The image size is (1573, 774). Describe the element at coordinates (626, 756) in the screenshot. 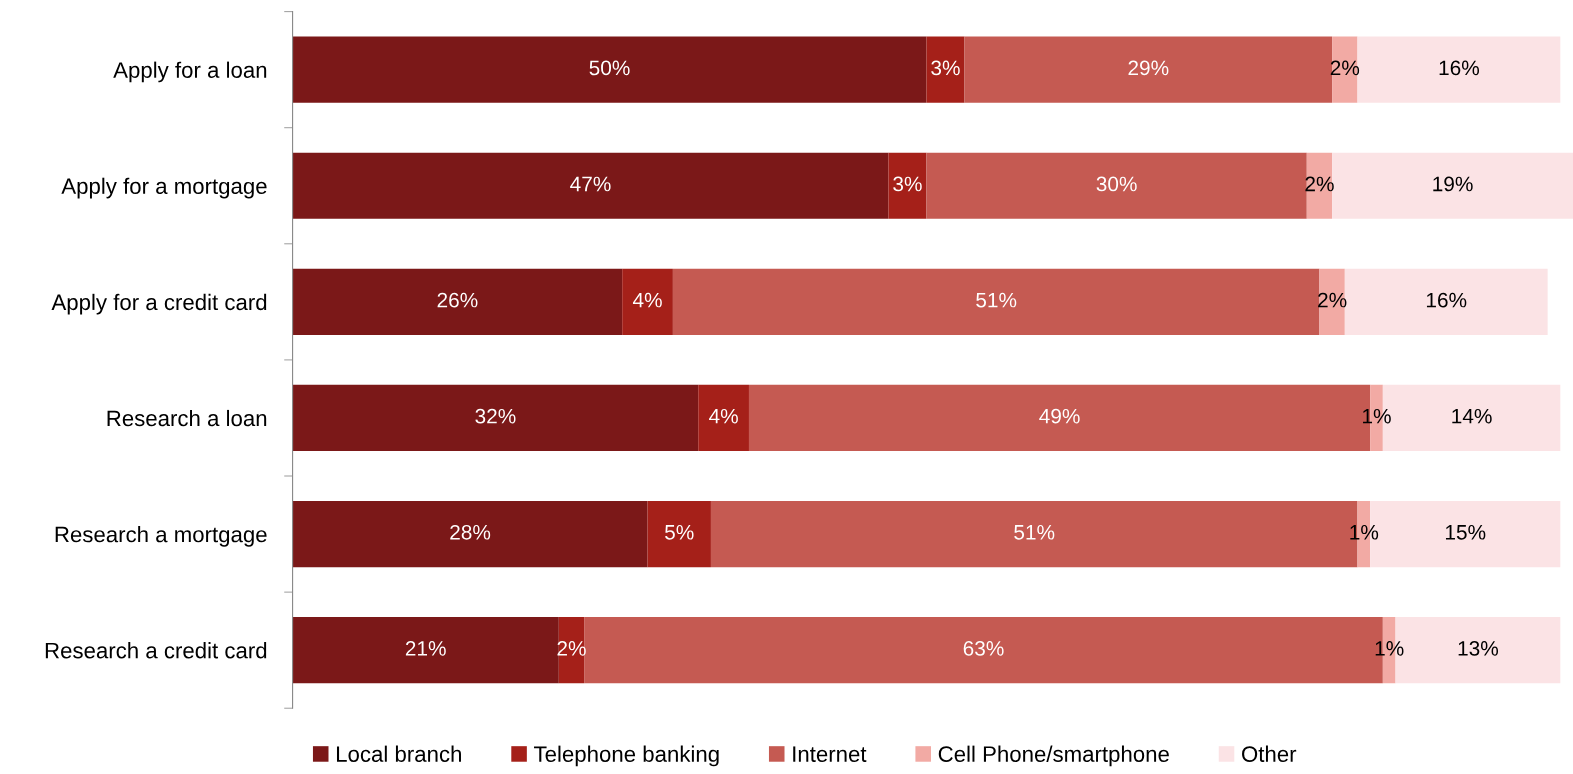

I see `legend-label: Telephone banking` at that location.